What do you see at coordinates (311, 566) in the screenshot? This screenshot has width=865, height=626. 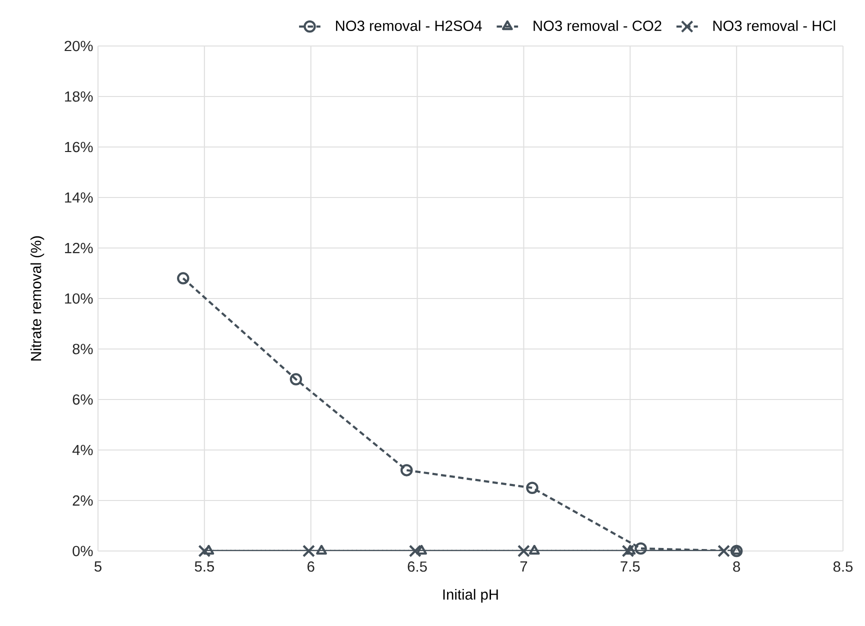 I see `x-tick-label: 6` at bounding box center [311, 566].